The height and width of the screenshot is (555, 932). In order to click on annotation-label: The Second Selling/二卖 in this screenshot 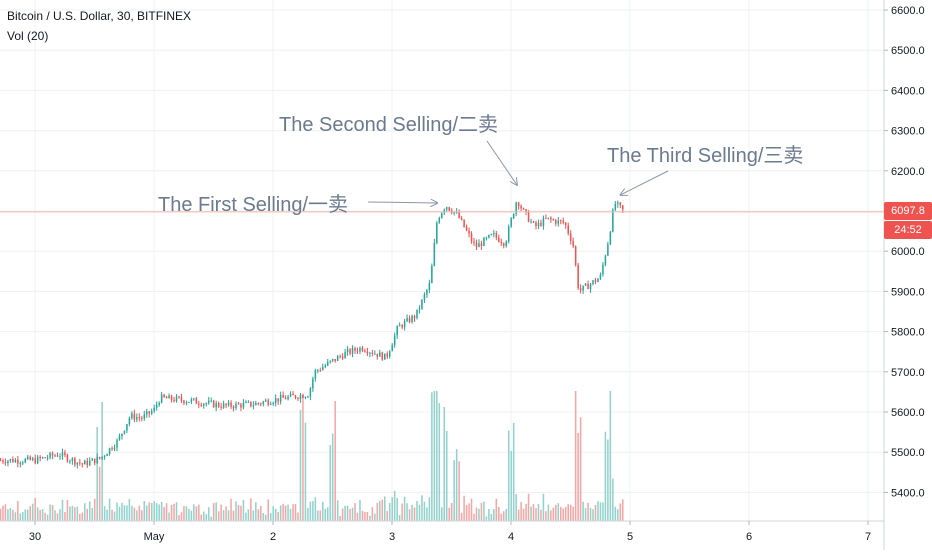, I will do `click(388, 124)`.